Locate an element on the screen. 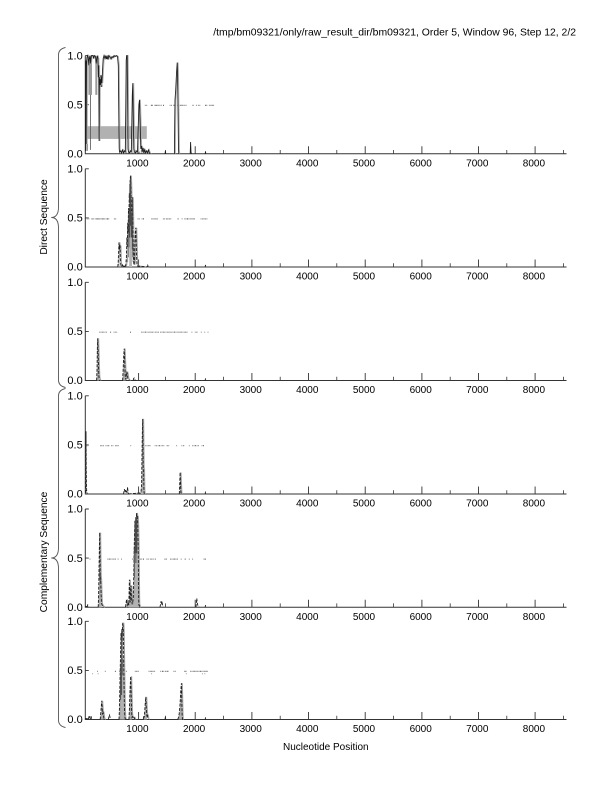 This screenshot has width=612, height=792. svg-text: Direct Sequence is located at coordinates (44, 217).